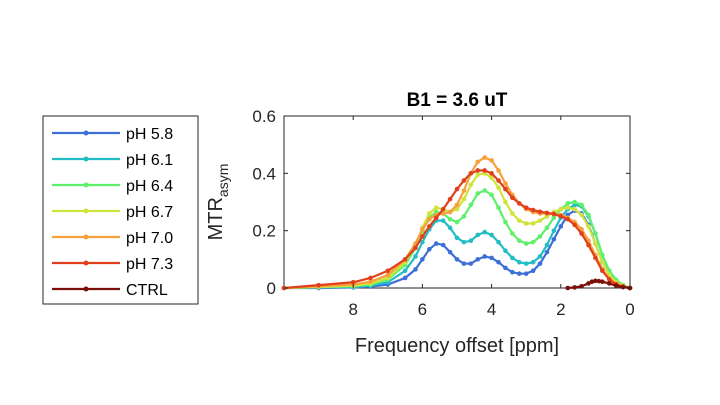 Image resolution: width=720 pixels, height=405 pixels. Describe the element at coordinates (149, 212) in the screenshot. I see `legend-label: pH 6.7` at that location.